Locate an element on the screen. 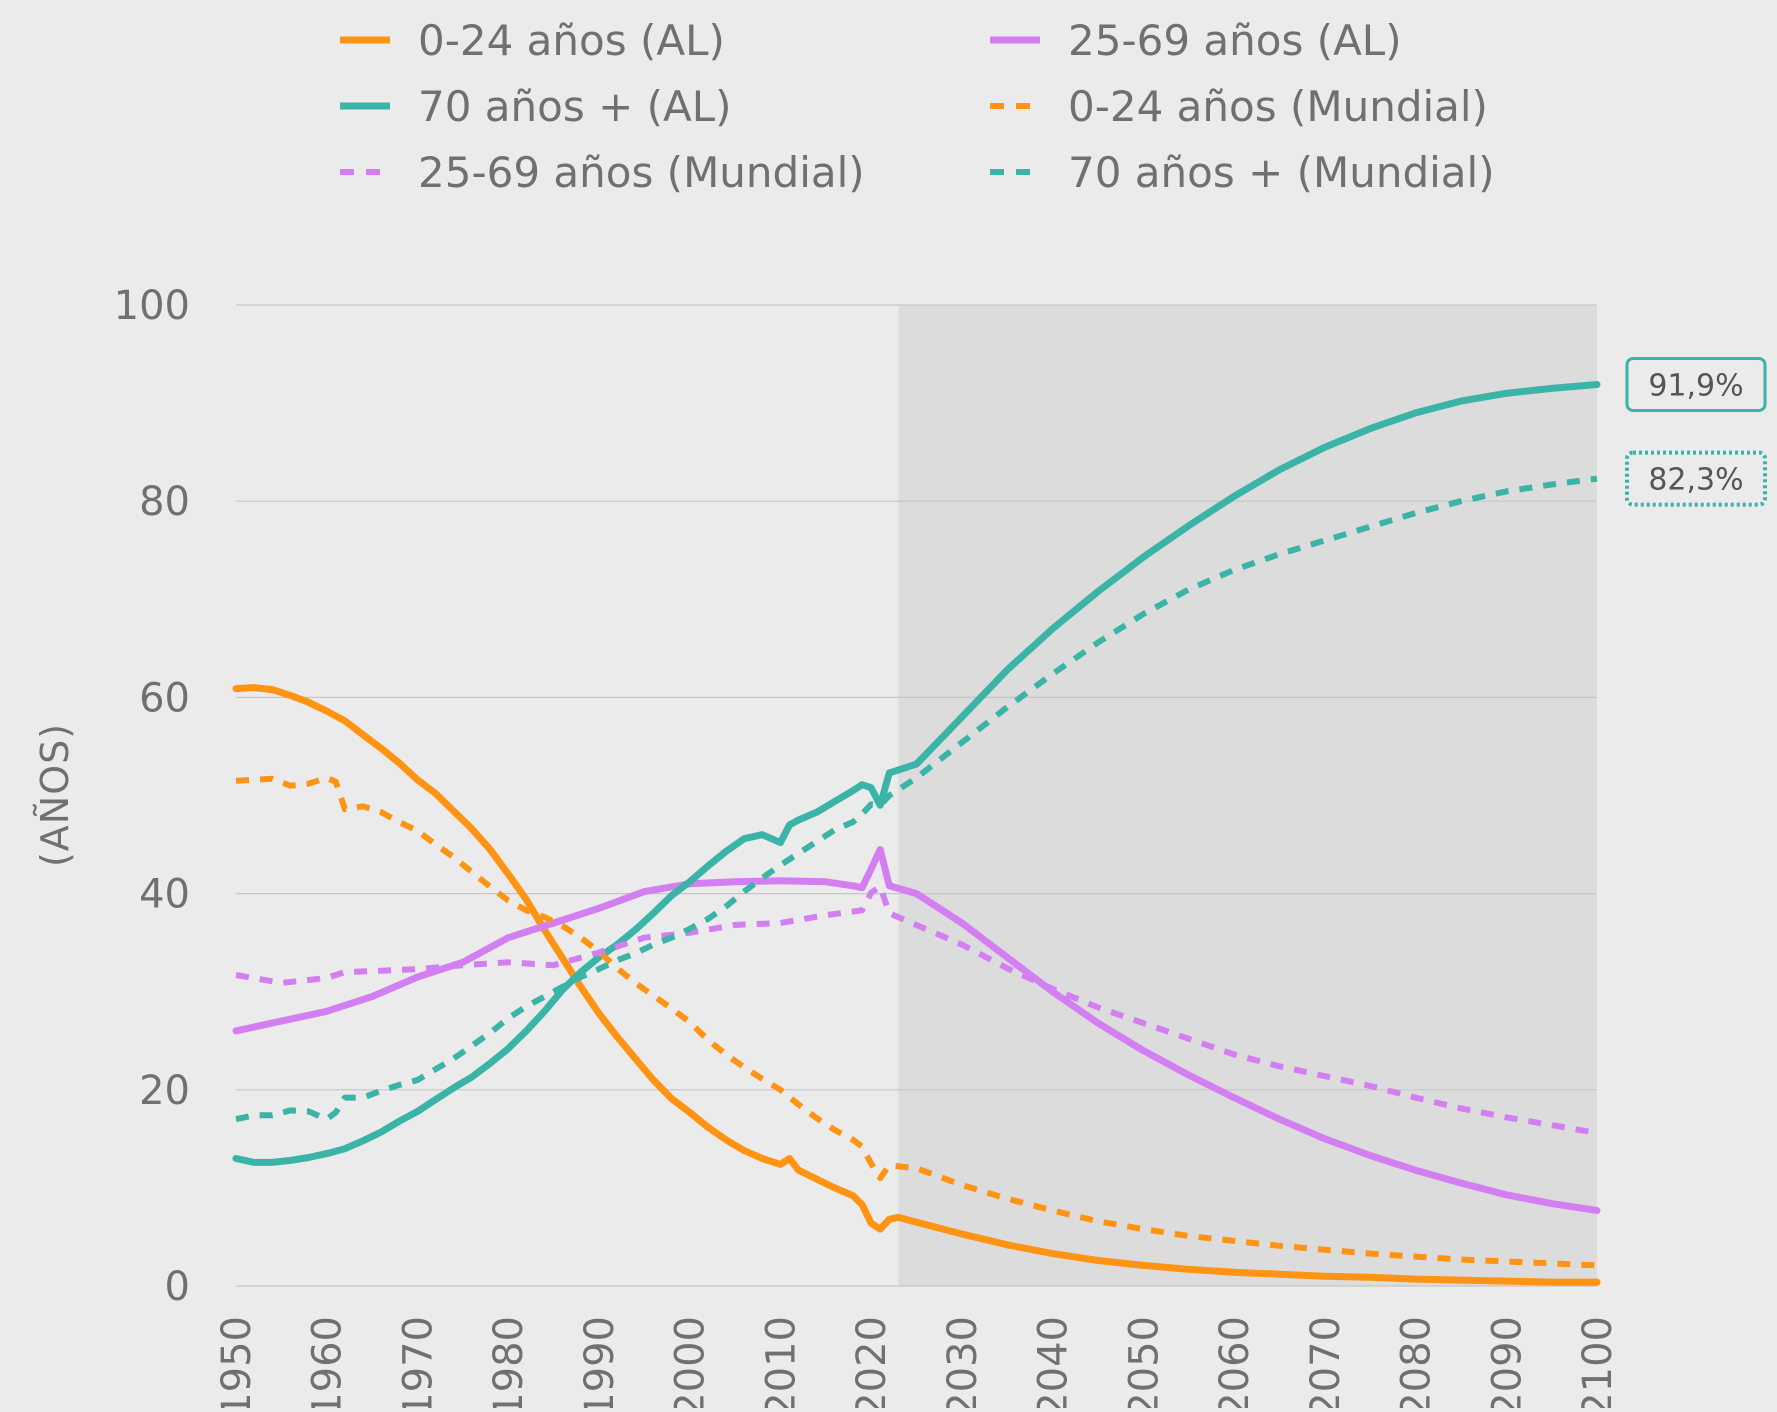 This screenshot has height=1412, width=1777. y-tick-label: 100 is located at coordinates (152, 306).